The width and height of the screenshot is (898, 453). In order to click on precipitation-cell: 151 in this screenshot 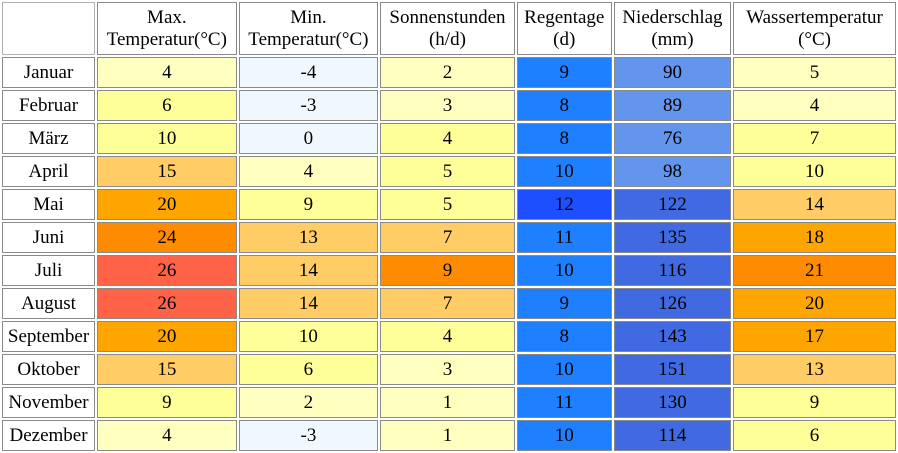, I will do `click(672, 369)`.